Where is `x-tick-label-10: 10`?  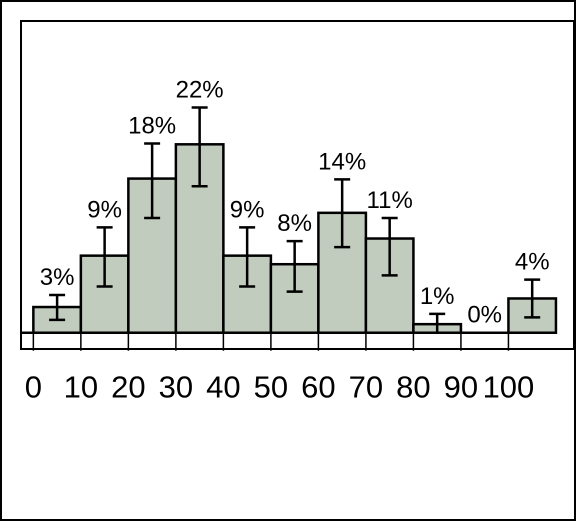
x-tick-label-10: 10 is located at coordinates (81, 387).